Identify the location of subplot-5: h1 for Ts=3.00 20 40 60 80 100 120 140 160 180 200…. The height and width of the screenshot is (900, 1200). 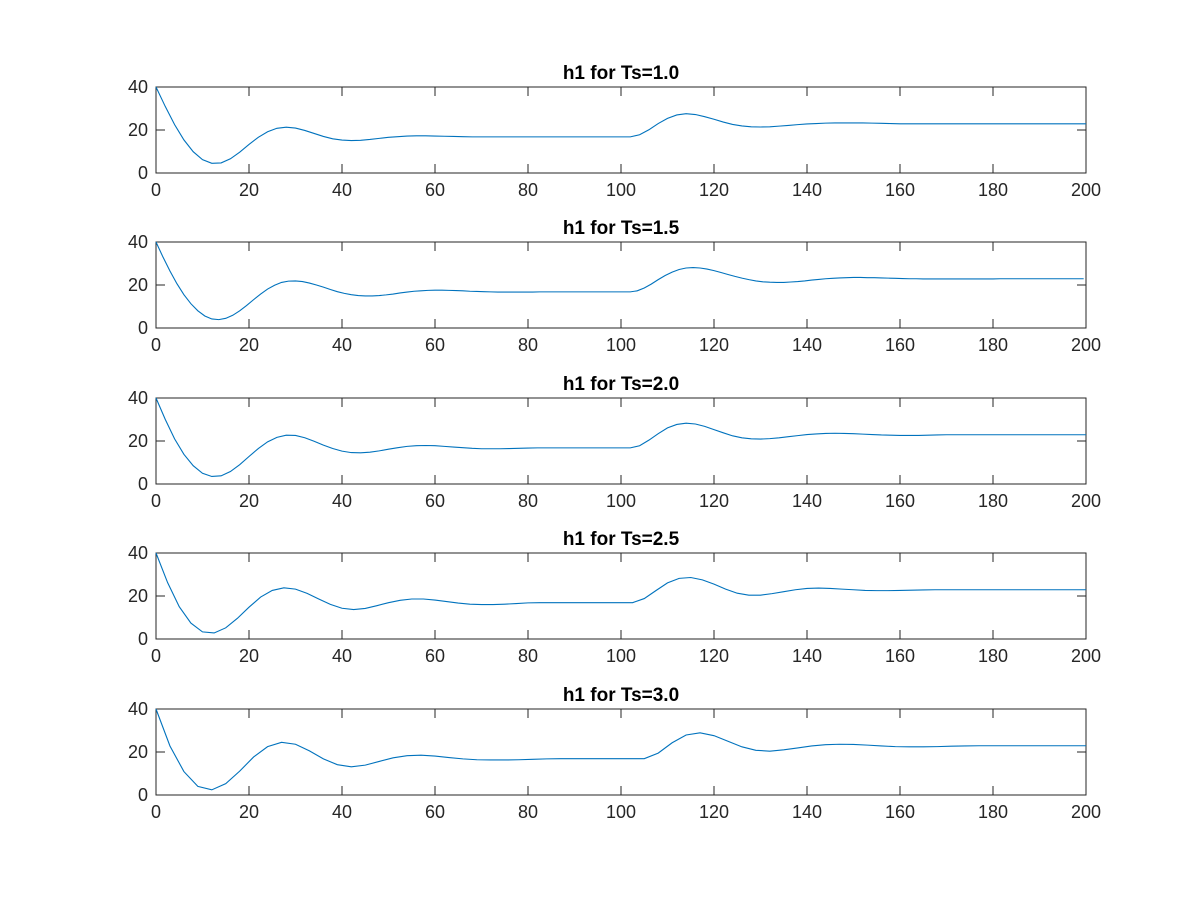
(614, 753).